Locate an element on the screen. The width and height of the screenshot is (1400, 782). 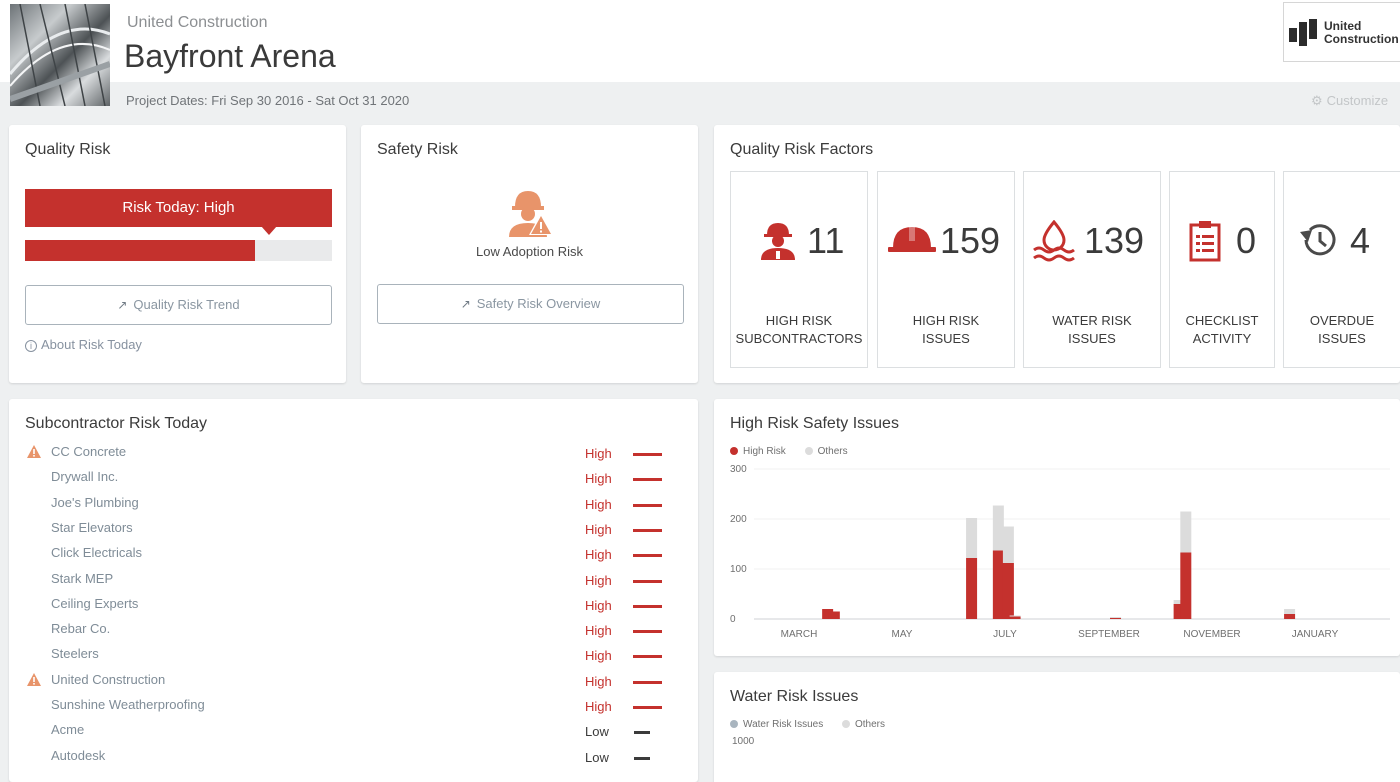
customize-button: ⚙ Customize is located at coordinates (1347, 101).